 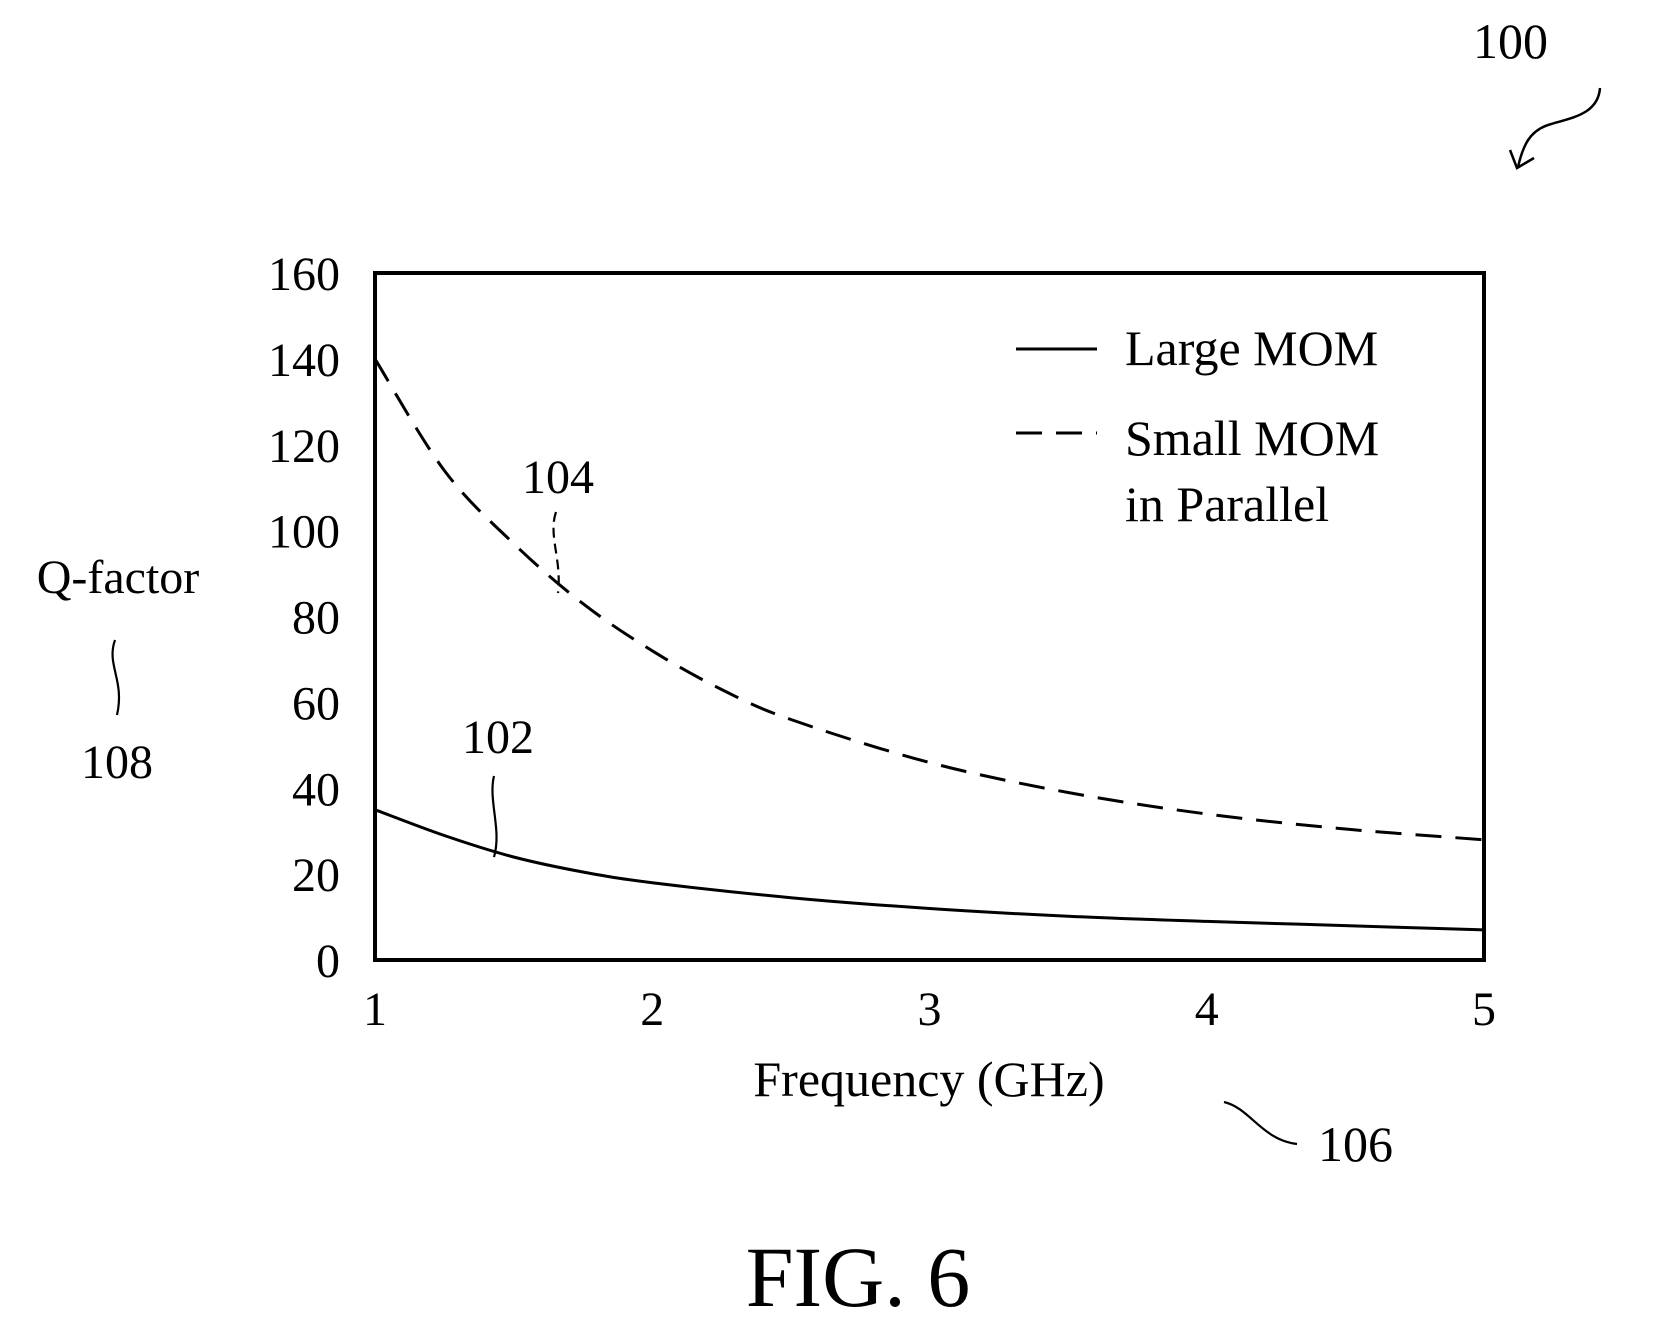 I want to click on series-ref-102-leader, so click(x=494, y=816).